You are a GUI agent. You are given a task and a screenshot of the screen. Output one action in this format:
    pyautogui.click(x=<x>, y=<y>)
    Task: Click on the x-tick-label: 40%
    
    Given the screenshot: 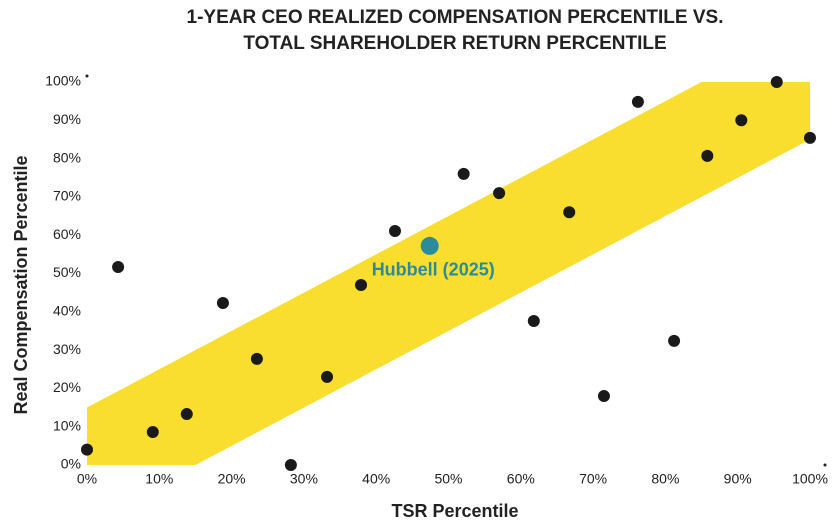 What is the action you would take?
    pyautogui.click(x=376, y=479)
    